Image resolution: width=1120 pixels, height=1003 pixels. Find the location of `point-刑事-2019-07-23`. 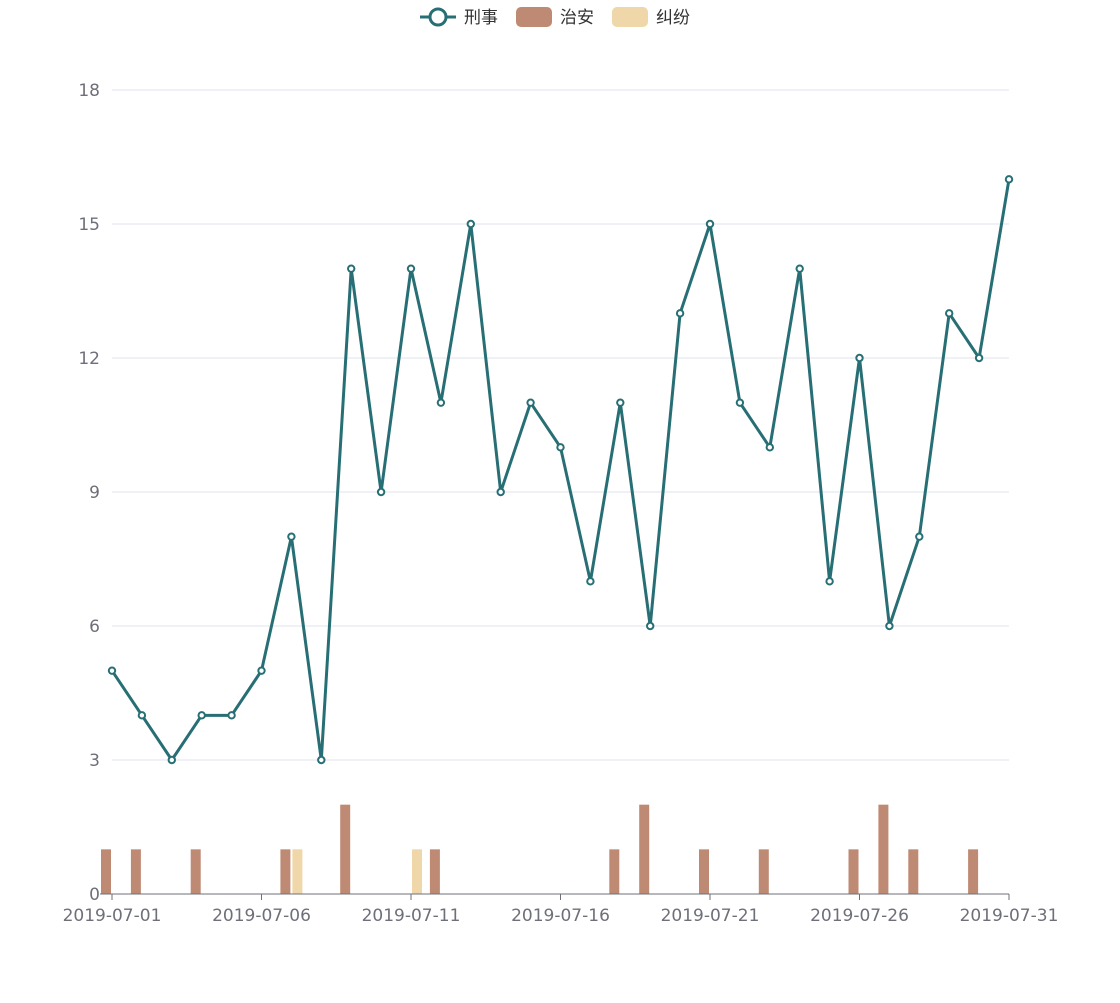

point-刑事-2019-07-23 is located at coordinates (769, 447).